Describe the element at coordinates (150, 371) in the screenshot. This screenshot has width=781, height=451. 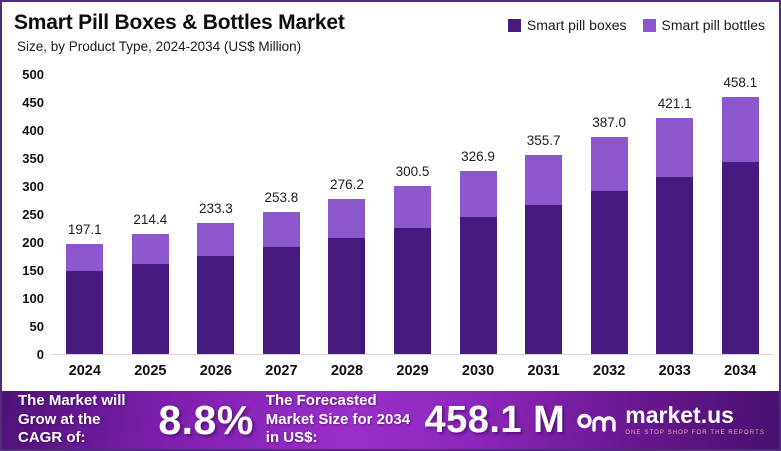
I see `x-tick-label: 2025` at that location.